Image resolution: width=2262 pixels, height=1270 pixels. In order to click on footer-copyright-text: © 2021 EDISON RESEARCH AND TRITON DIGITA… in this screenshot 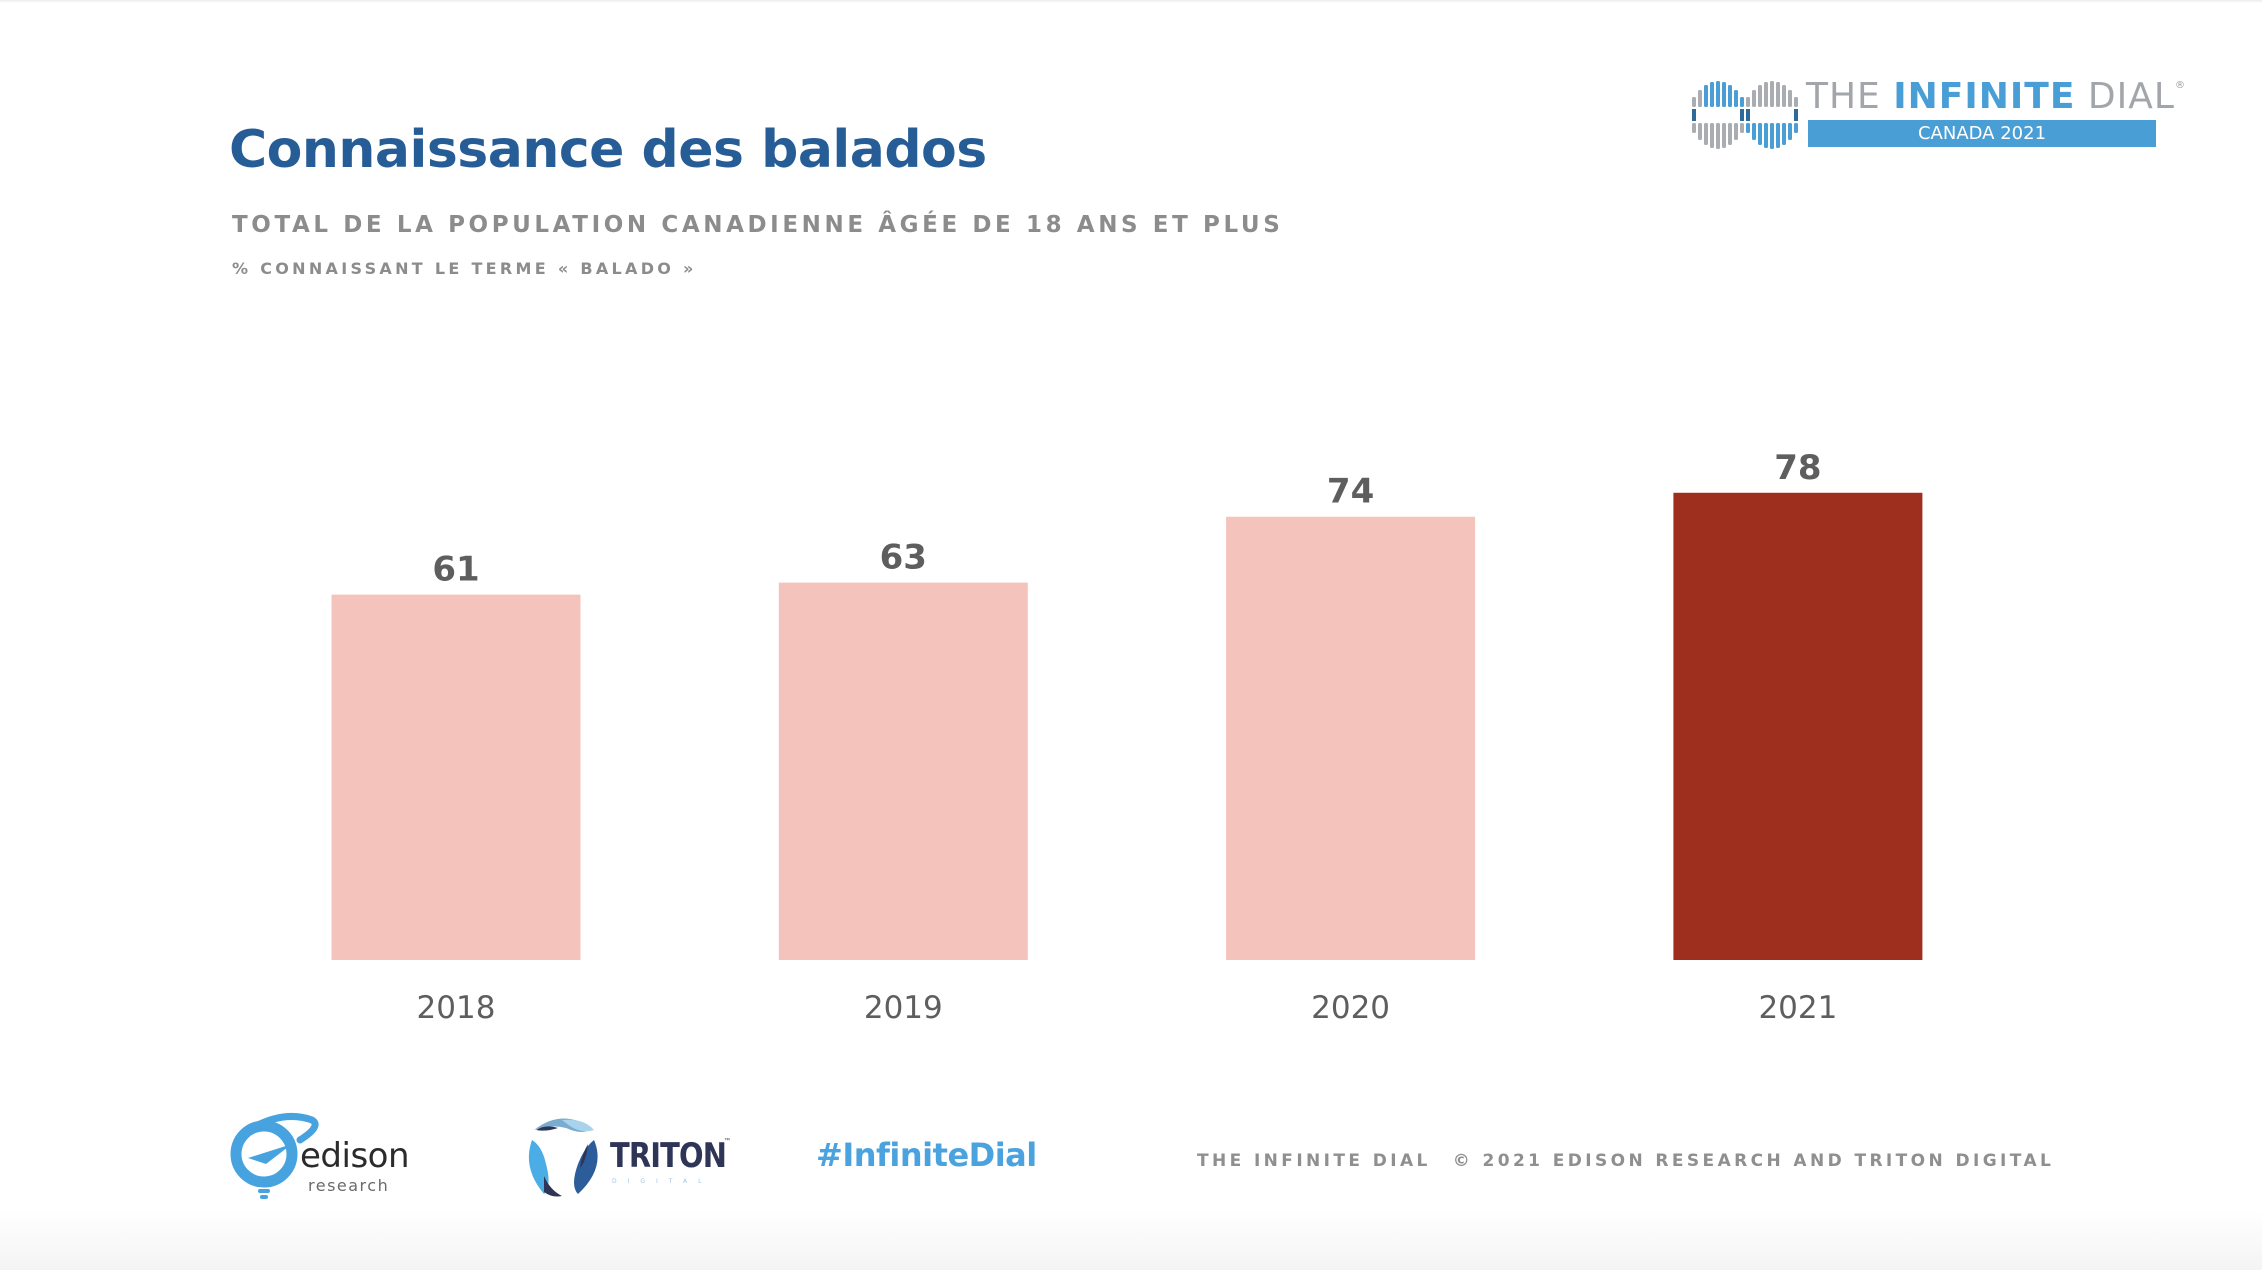, I will do `click(1753, 1161)`.